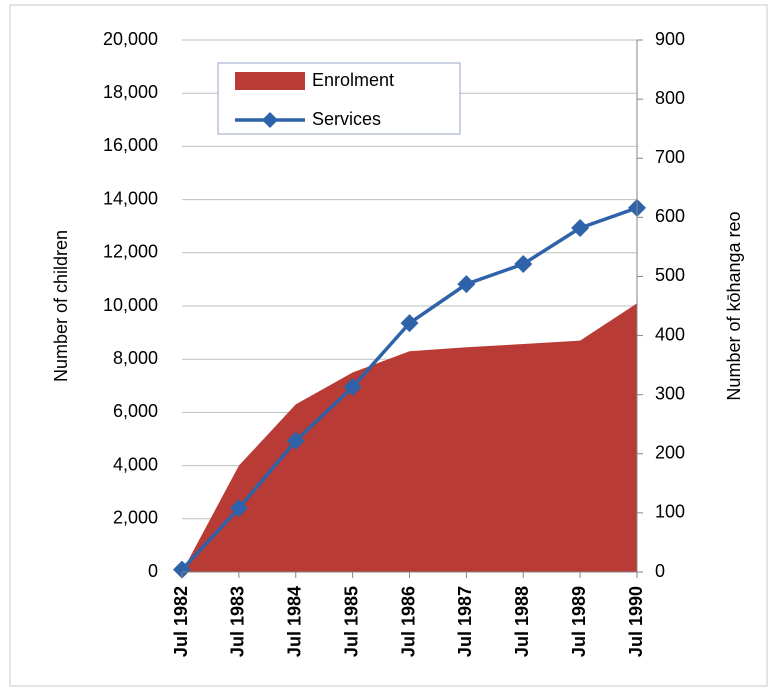  Describe the element at coordinates (579, 621) in the screenshot. I see `x-tick-label: Jul 1989` at that location.